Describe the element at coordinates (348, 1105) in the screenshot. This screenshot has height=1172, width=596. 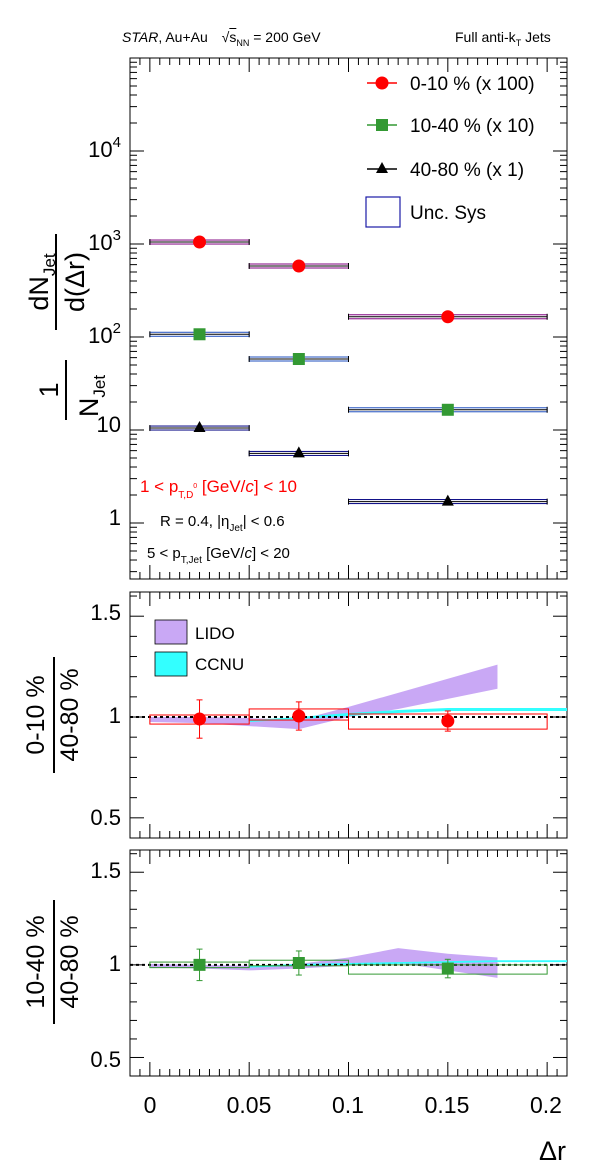
I see `x-tick-0.1: 0.1` at that location.